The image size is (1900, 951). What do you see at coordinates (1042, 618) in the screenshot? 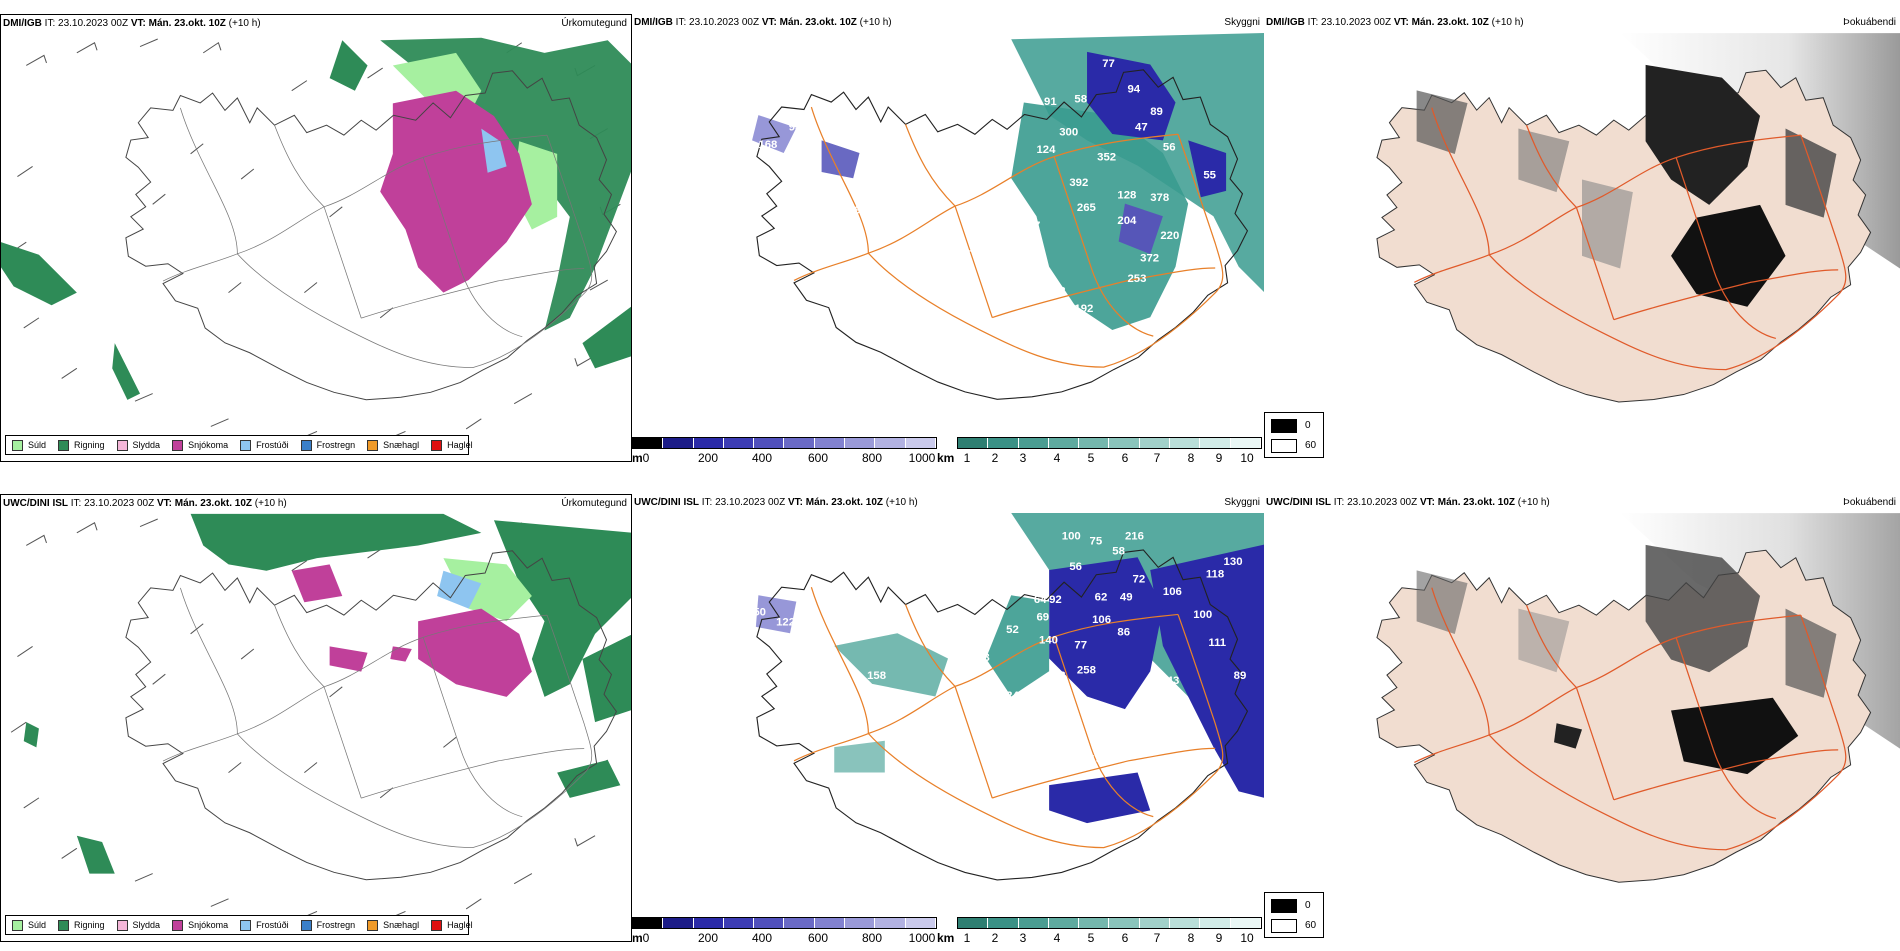
I see `vis-label: 69` at bounding box center [1042, 618].